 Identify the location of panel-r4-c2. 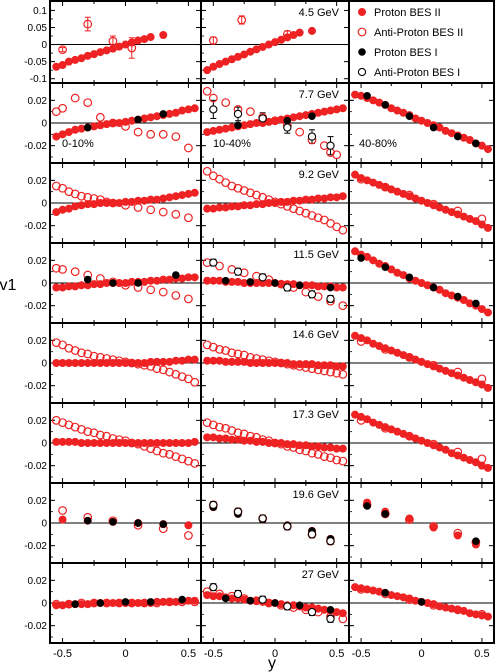
(421, 363).